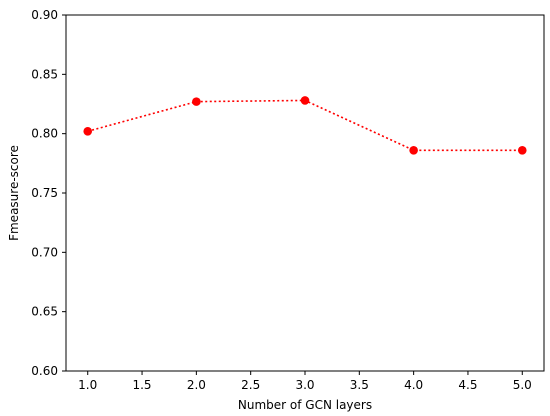  Describe the element at coordinates (44, 15) in the screenshot. I see `y-tick-label: 0.90` at that location.